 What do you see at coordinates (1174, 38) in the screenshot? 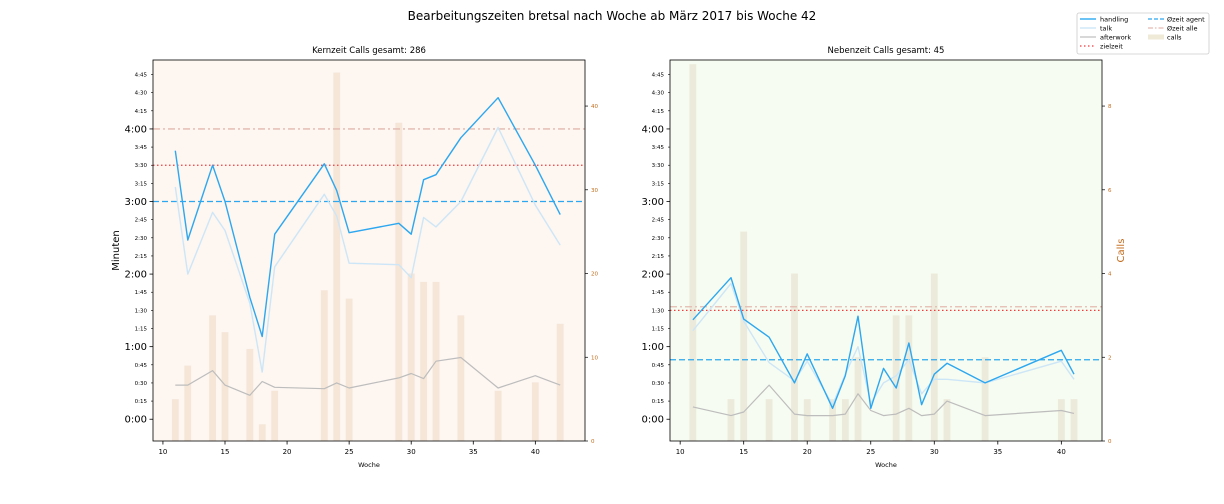
I see `legend-label-calls: calls` at bounding box center [1174, 38].